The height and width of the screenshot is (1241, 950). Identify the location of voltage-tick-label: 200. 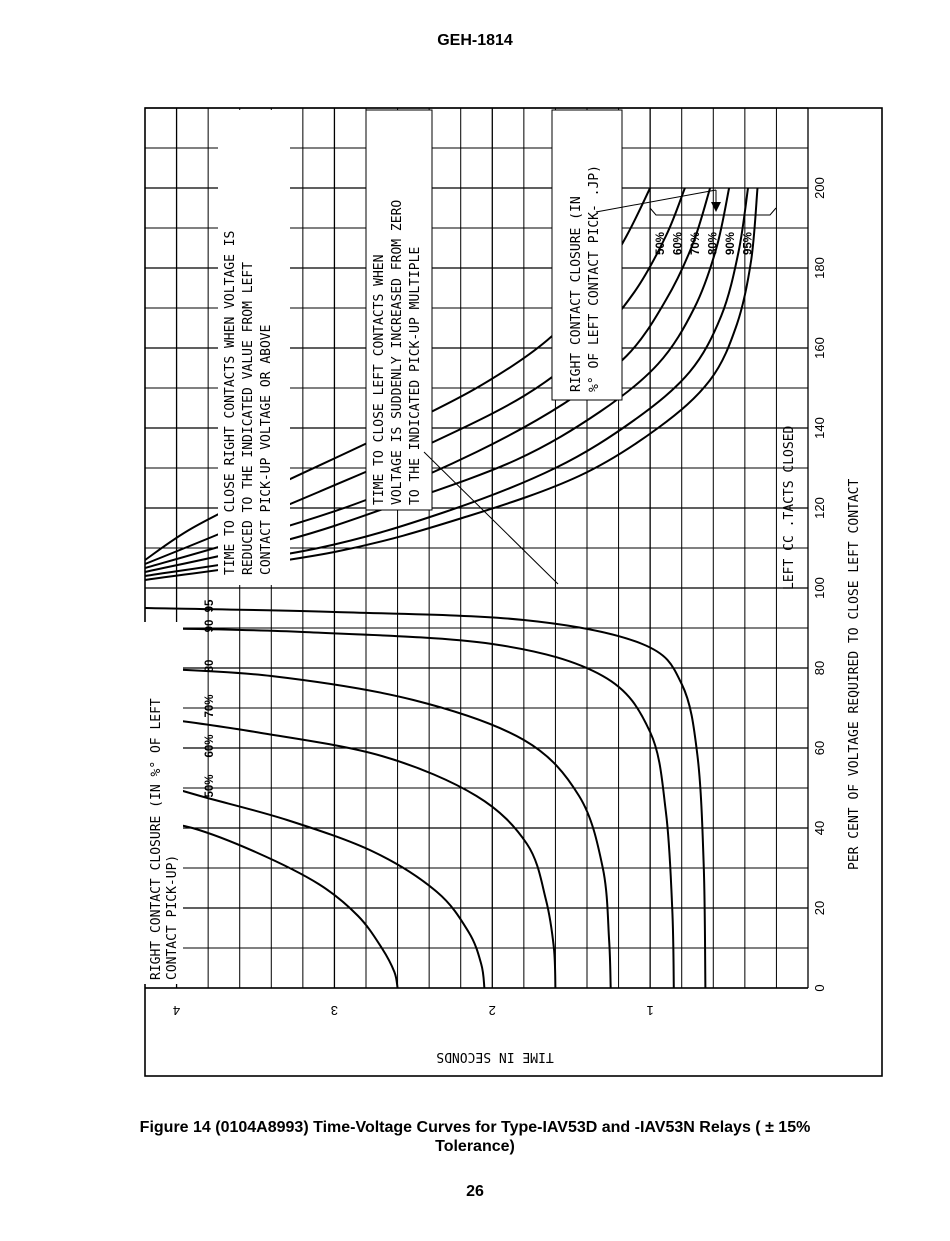
(819, 188).